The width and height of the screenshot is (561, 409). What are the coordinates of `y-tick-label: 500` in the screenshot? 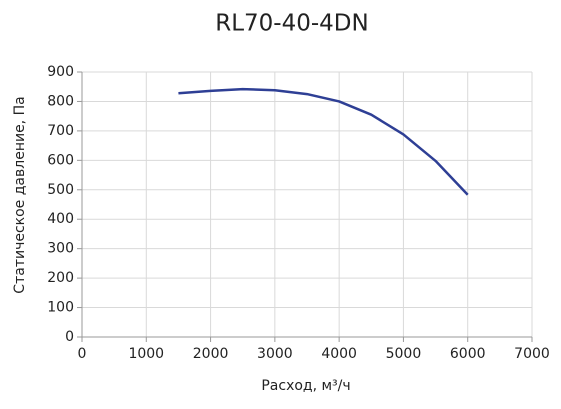 It's located at (60, 190).